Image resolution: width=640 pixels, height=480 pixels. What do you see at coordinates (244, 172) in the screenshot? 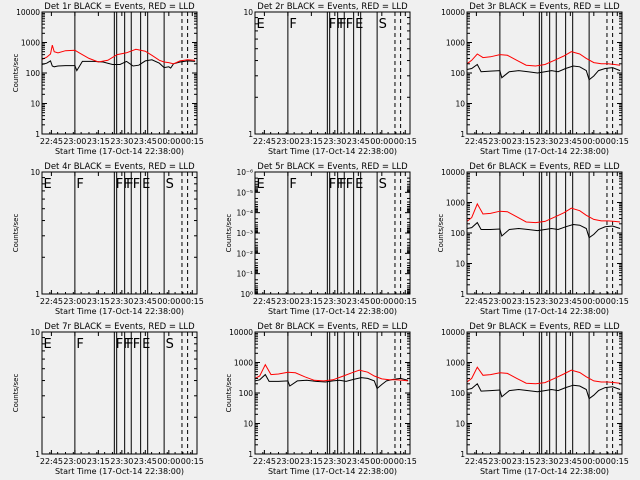
I see `y-tick-label: 10⁻⁶` at bounding box center [244, 172].